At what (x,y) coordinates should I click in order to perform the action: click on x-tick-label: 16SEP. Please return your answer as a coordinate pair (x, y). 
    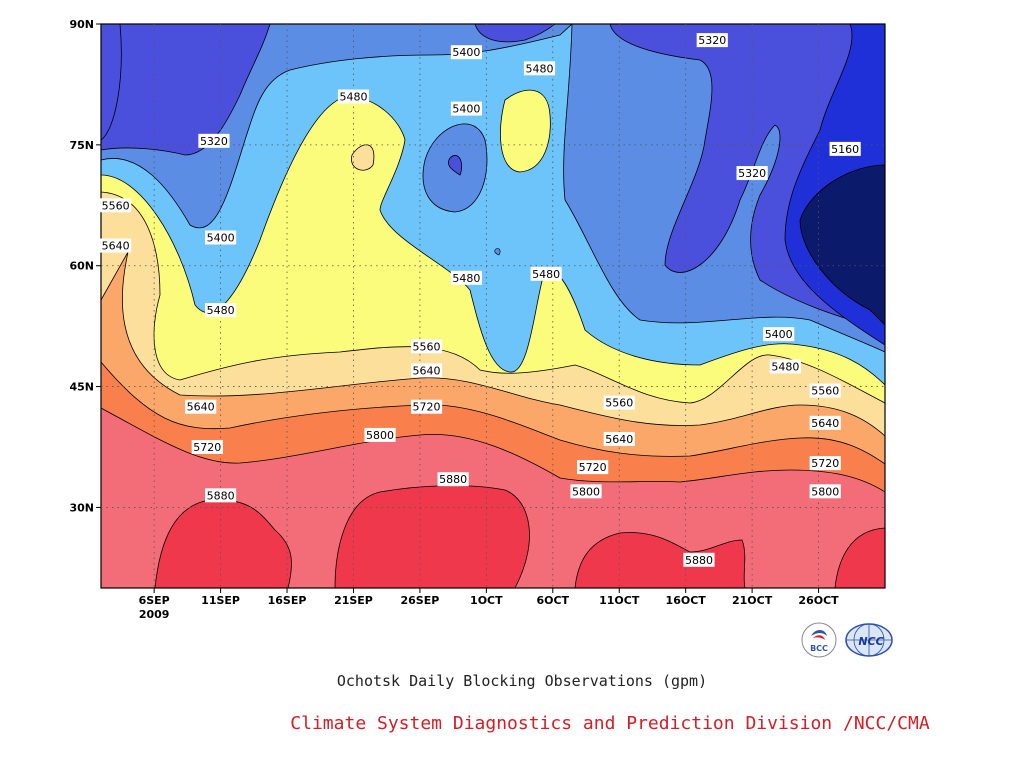
    Looking at the image, I should click on (287, 600).